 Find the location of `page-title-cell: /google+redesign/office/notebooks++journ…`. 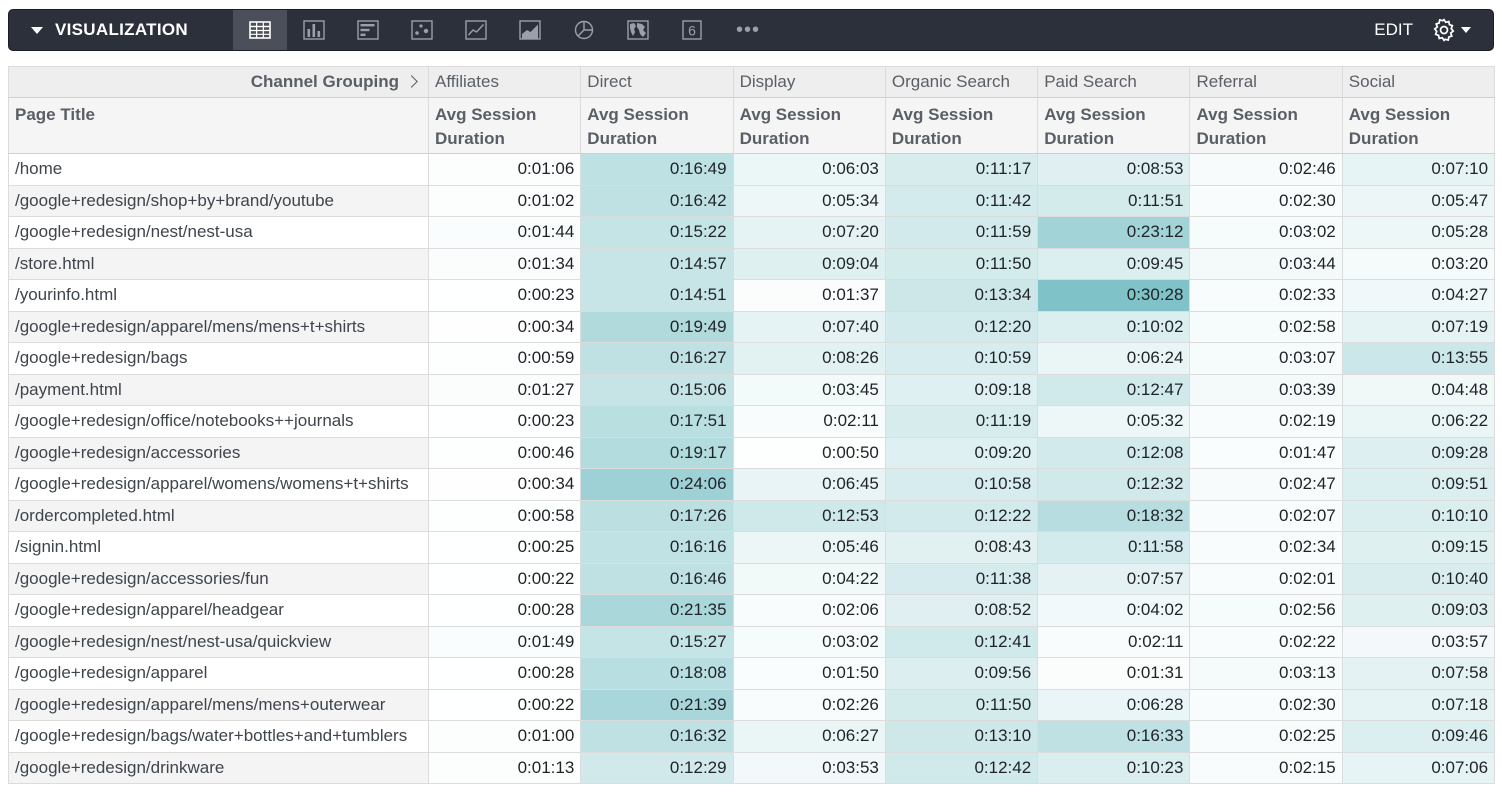

page-title-cell: /google+redesign/office/notebooks++journ… is located at coordinates (218, 421).